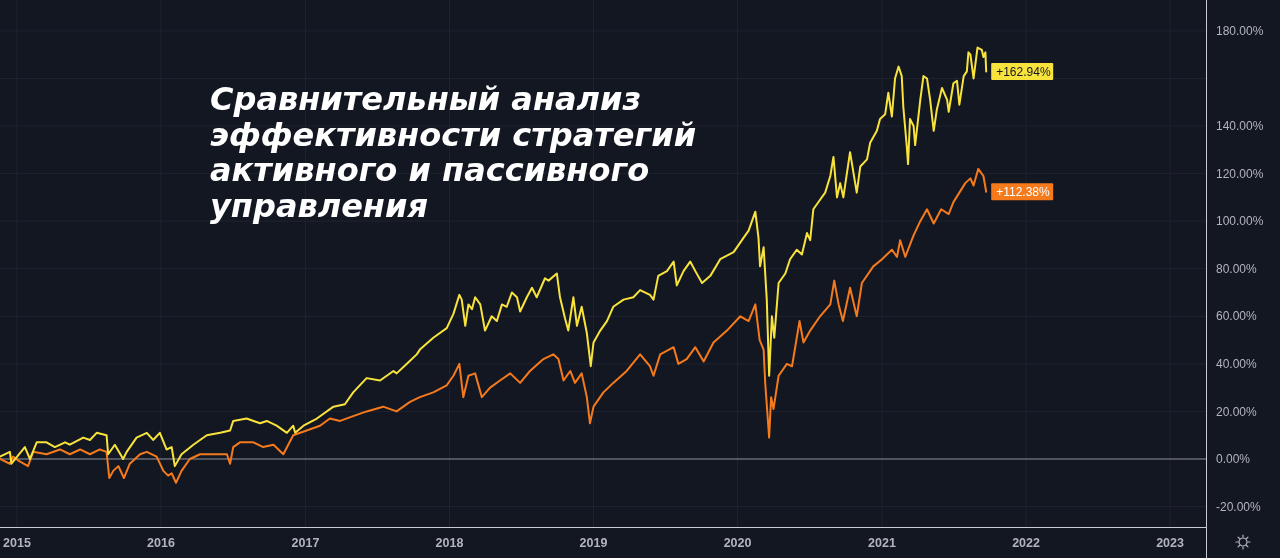 This screenshot has width=1280, height=558. What do you see at coordinates (449, 543) in the screenshot?
I see `x-tick-label: 2018` at bounding box center [449, 543].